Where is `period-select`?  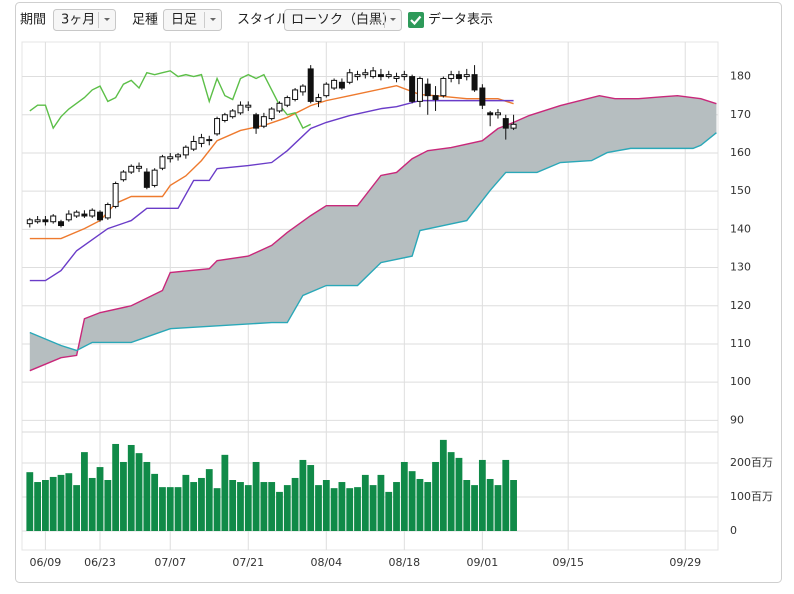 period-select is located at coordinates (84, 20).